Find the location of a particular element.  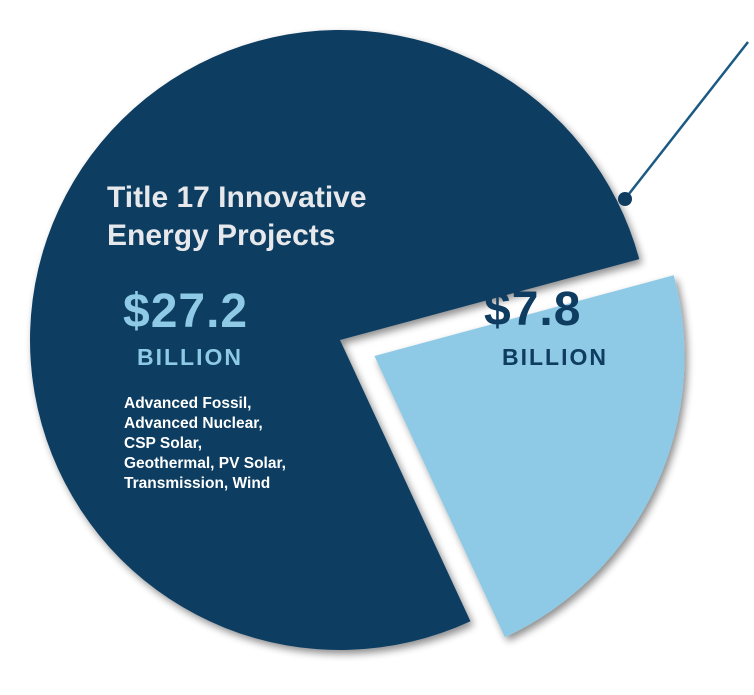

small-slice-unit: BILLION is located at coordinates (555, 357).